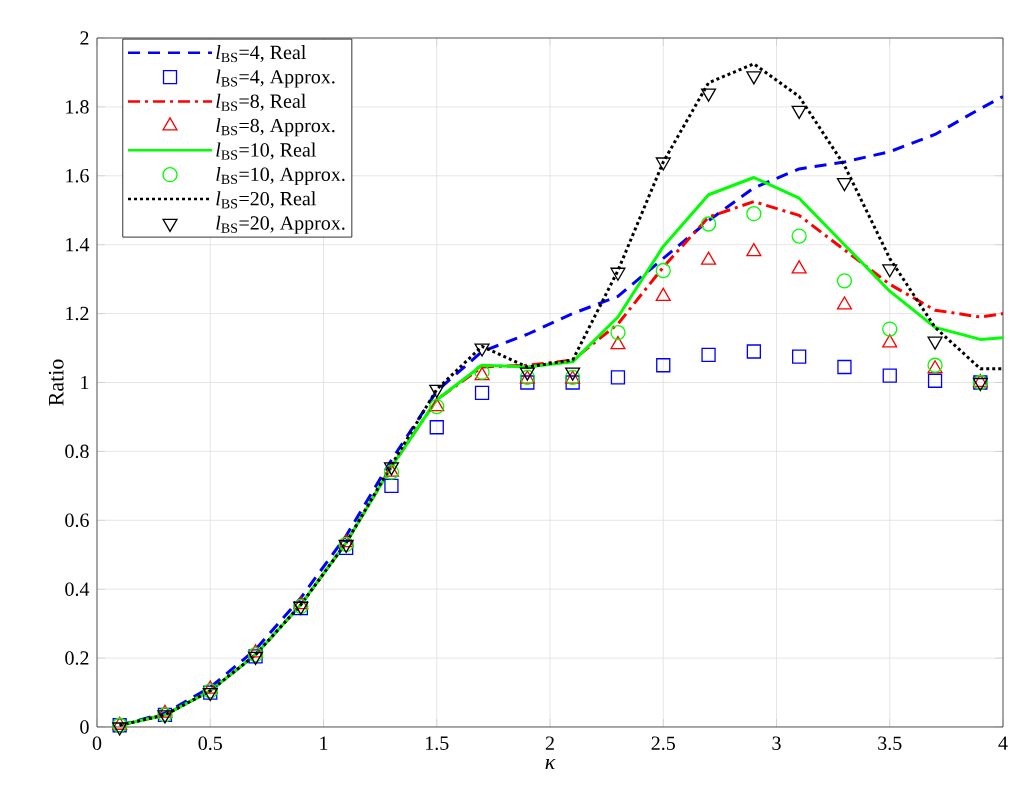 The image size is (1013, 810). Describe the element at coordinates (78, 244) in the screenshot. I see `y-tick-label: 1.4` at that location.